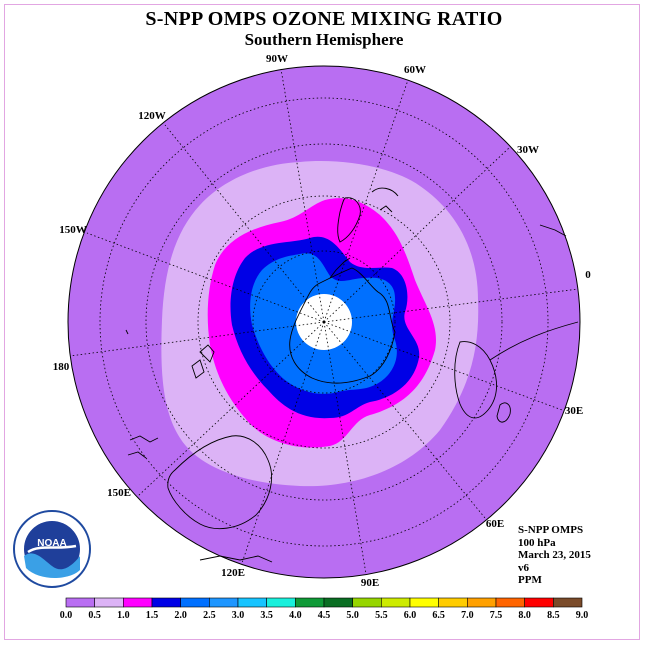 The width and height of the screenshot is (648, 648). I want to click on info-version: v6, so click(523, 567).